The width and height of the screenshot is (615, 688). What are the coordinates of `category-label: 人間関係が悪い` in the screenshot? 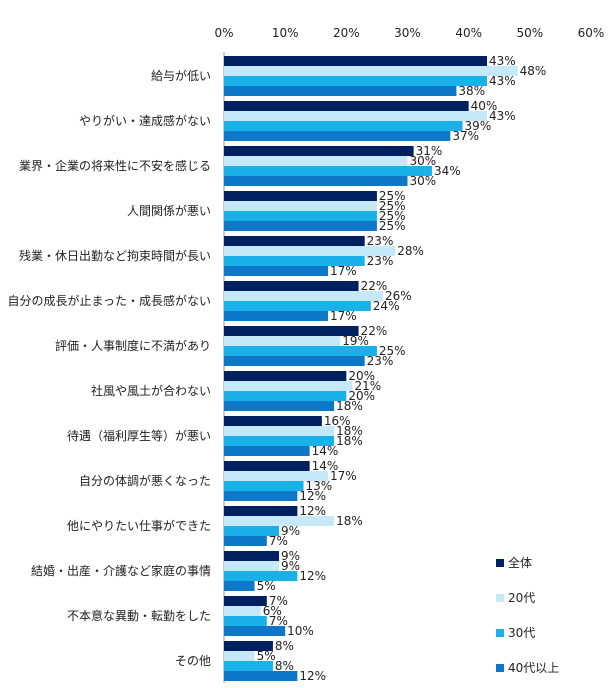 It's located at (169, 210).